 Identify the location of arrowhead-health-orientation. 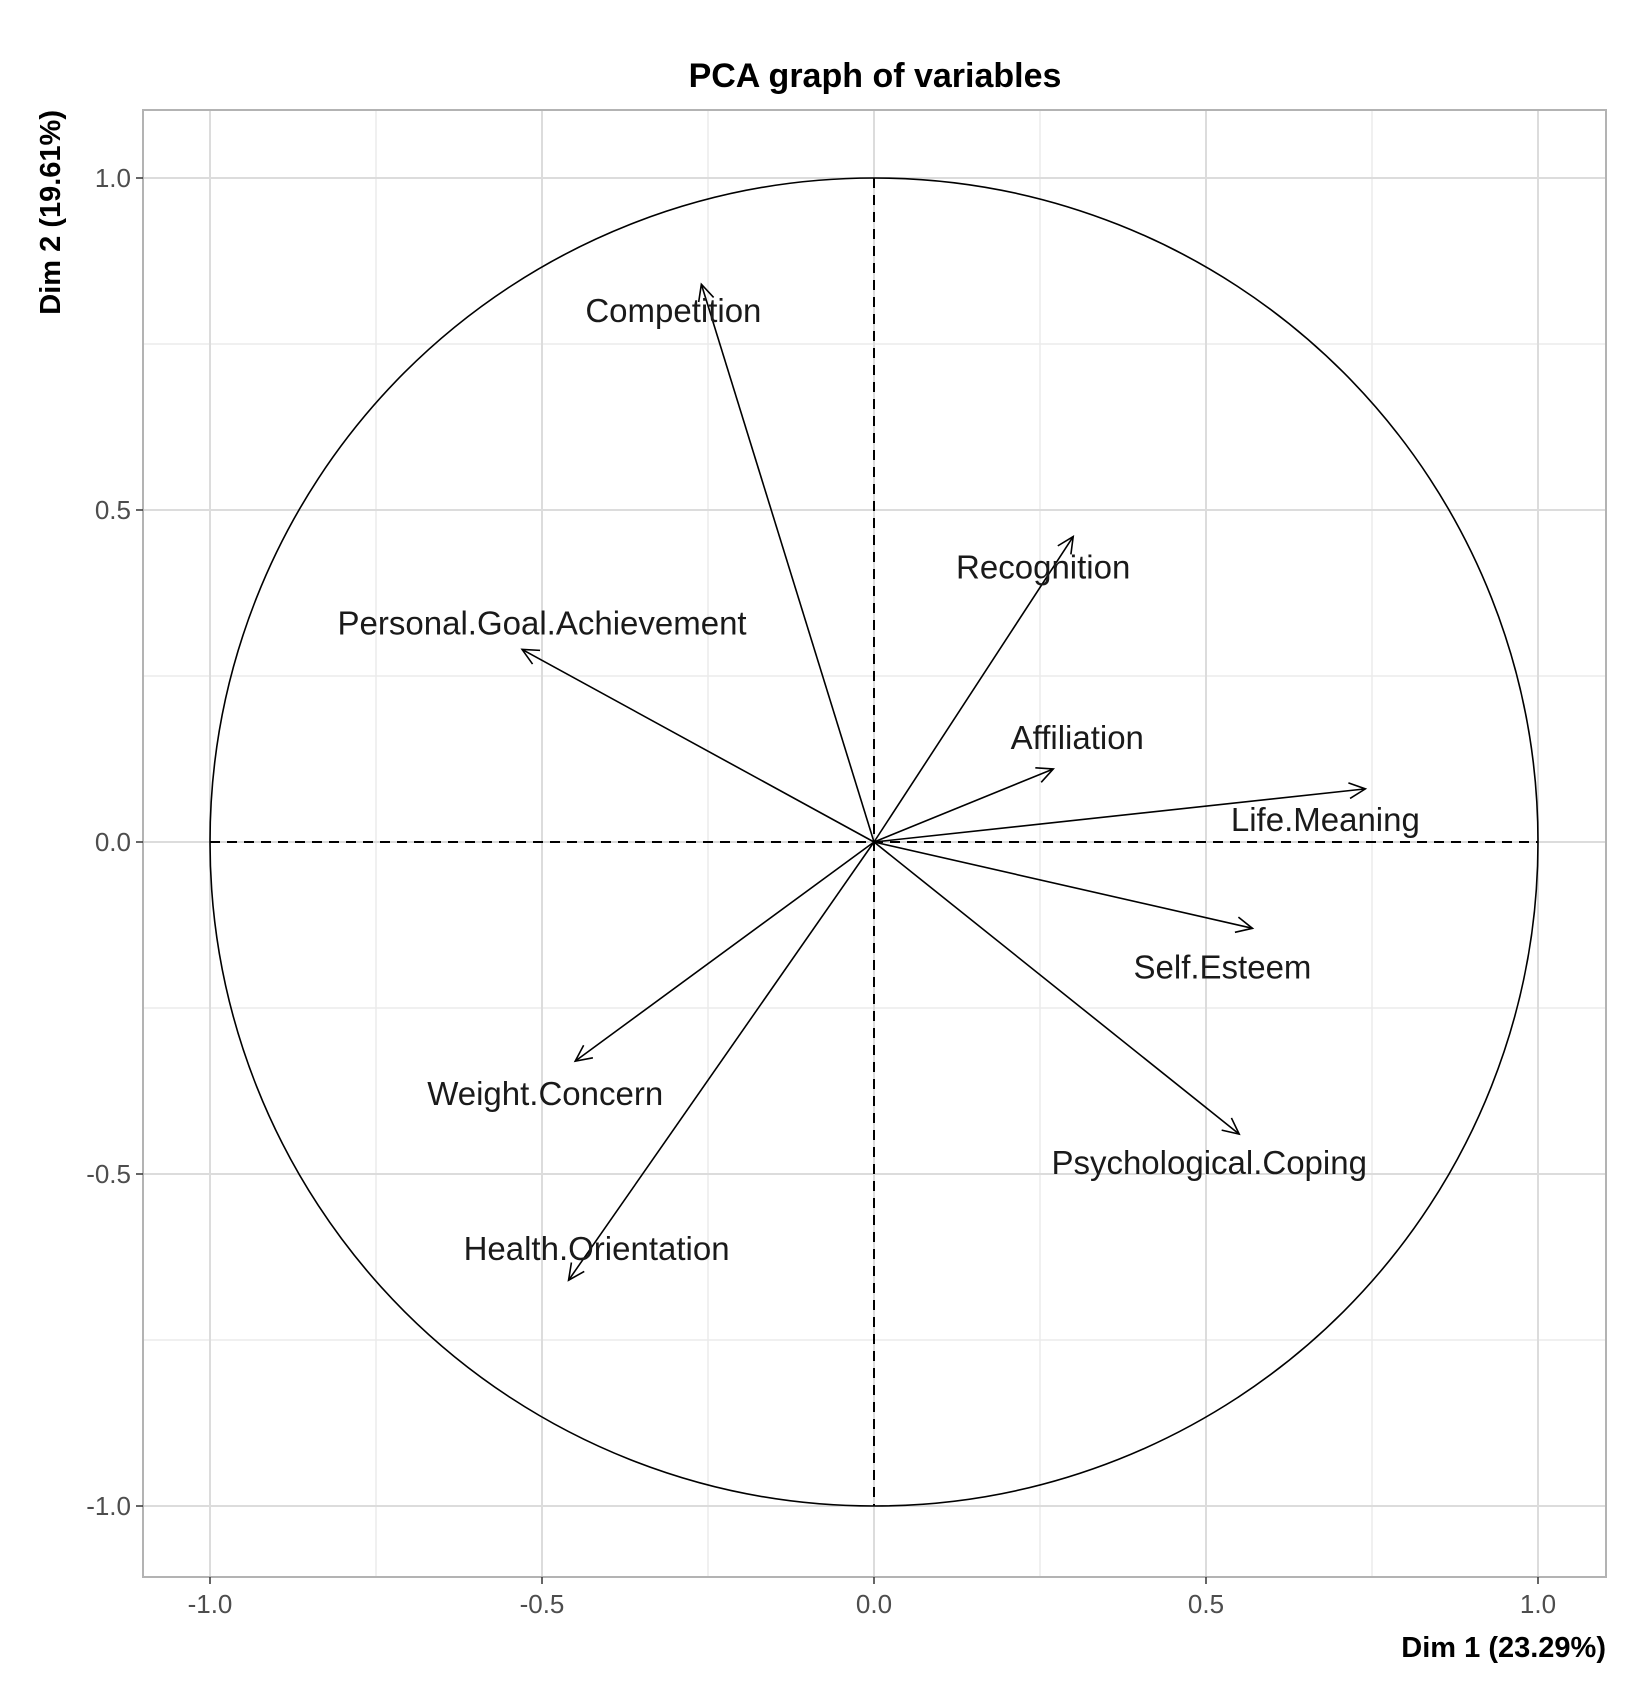
(576, 1272).